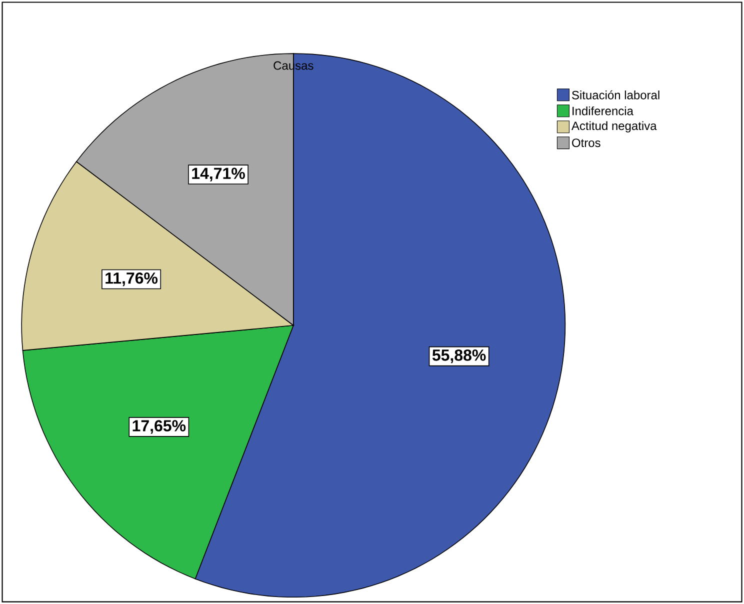  What do you see at coordinates (294, 65) in the screenshot?
I see `text: Causas` at bounding box center [294, 65].